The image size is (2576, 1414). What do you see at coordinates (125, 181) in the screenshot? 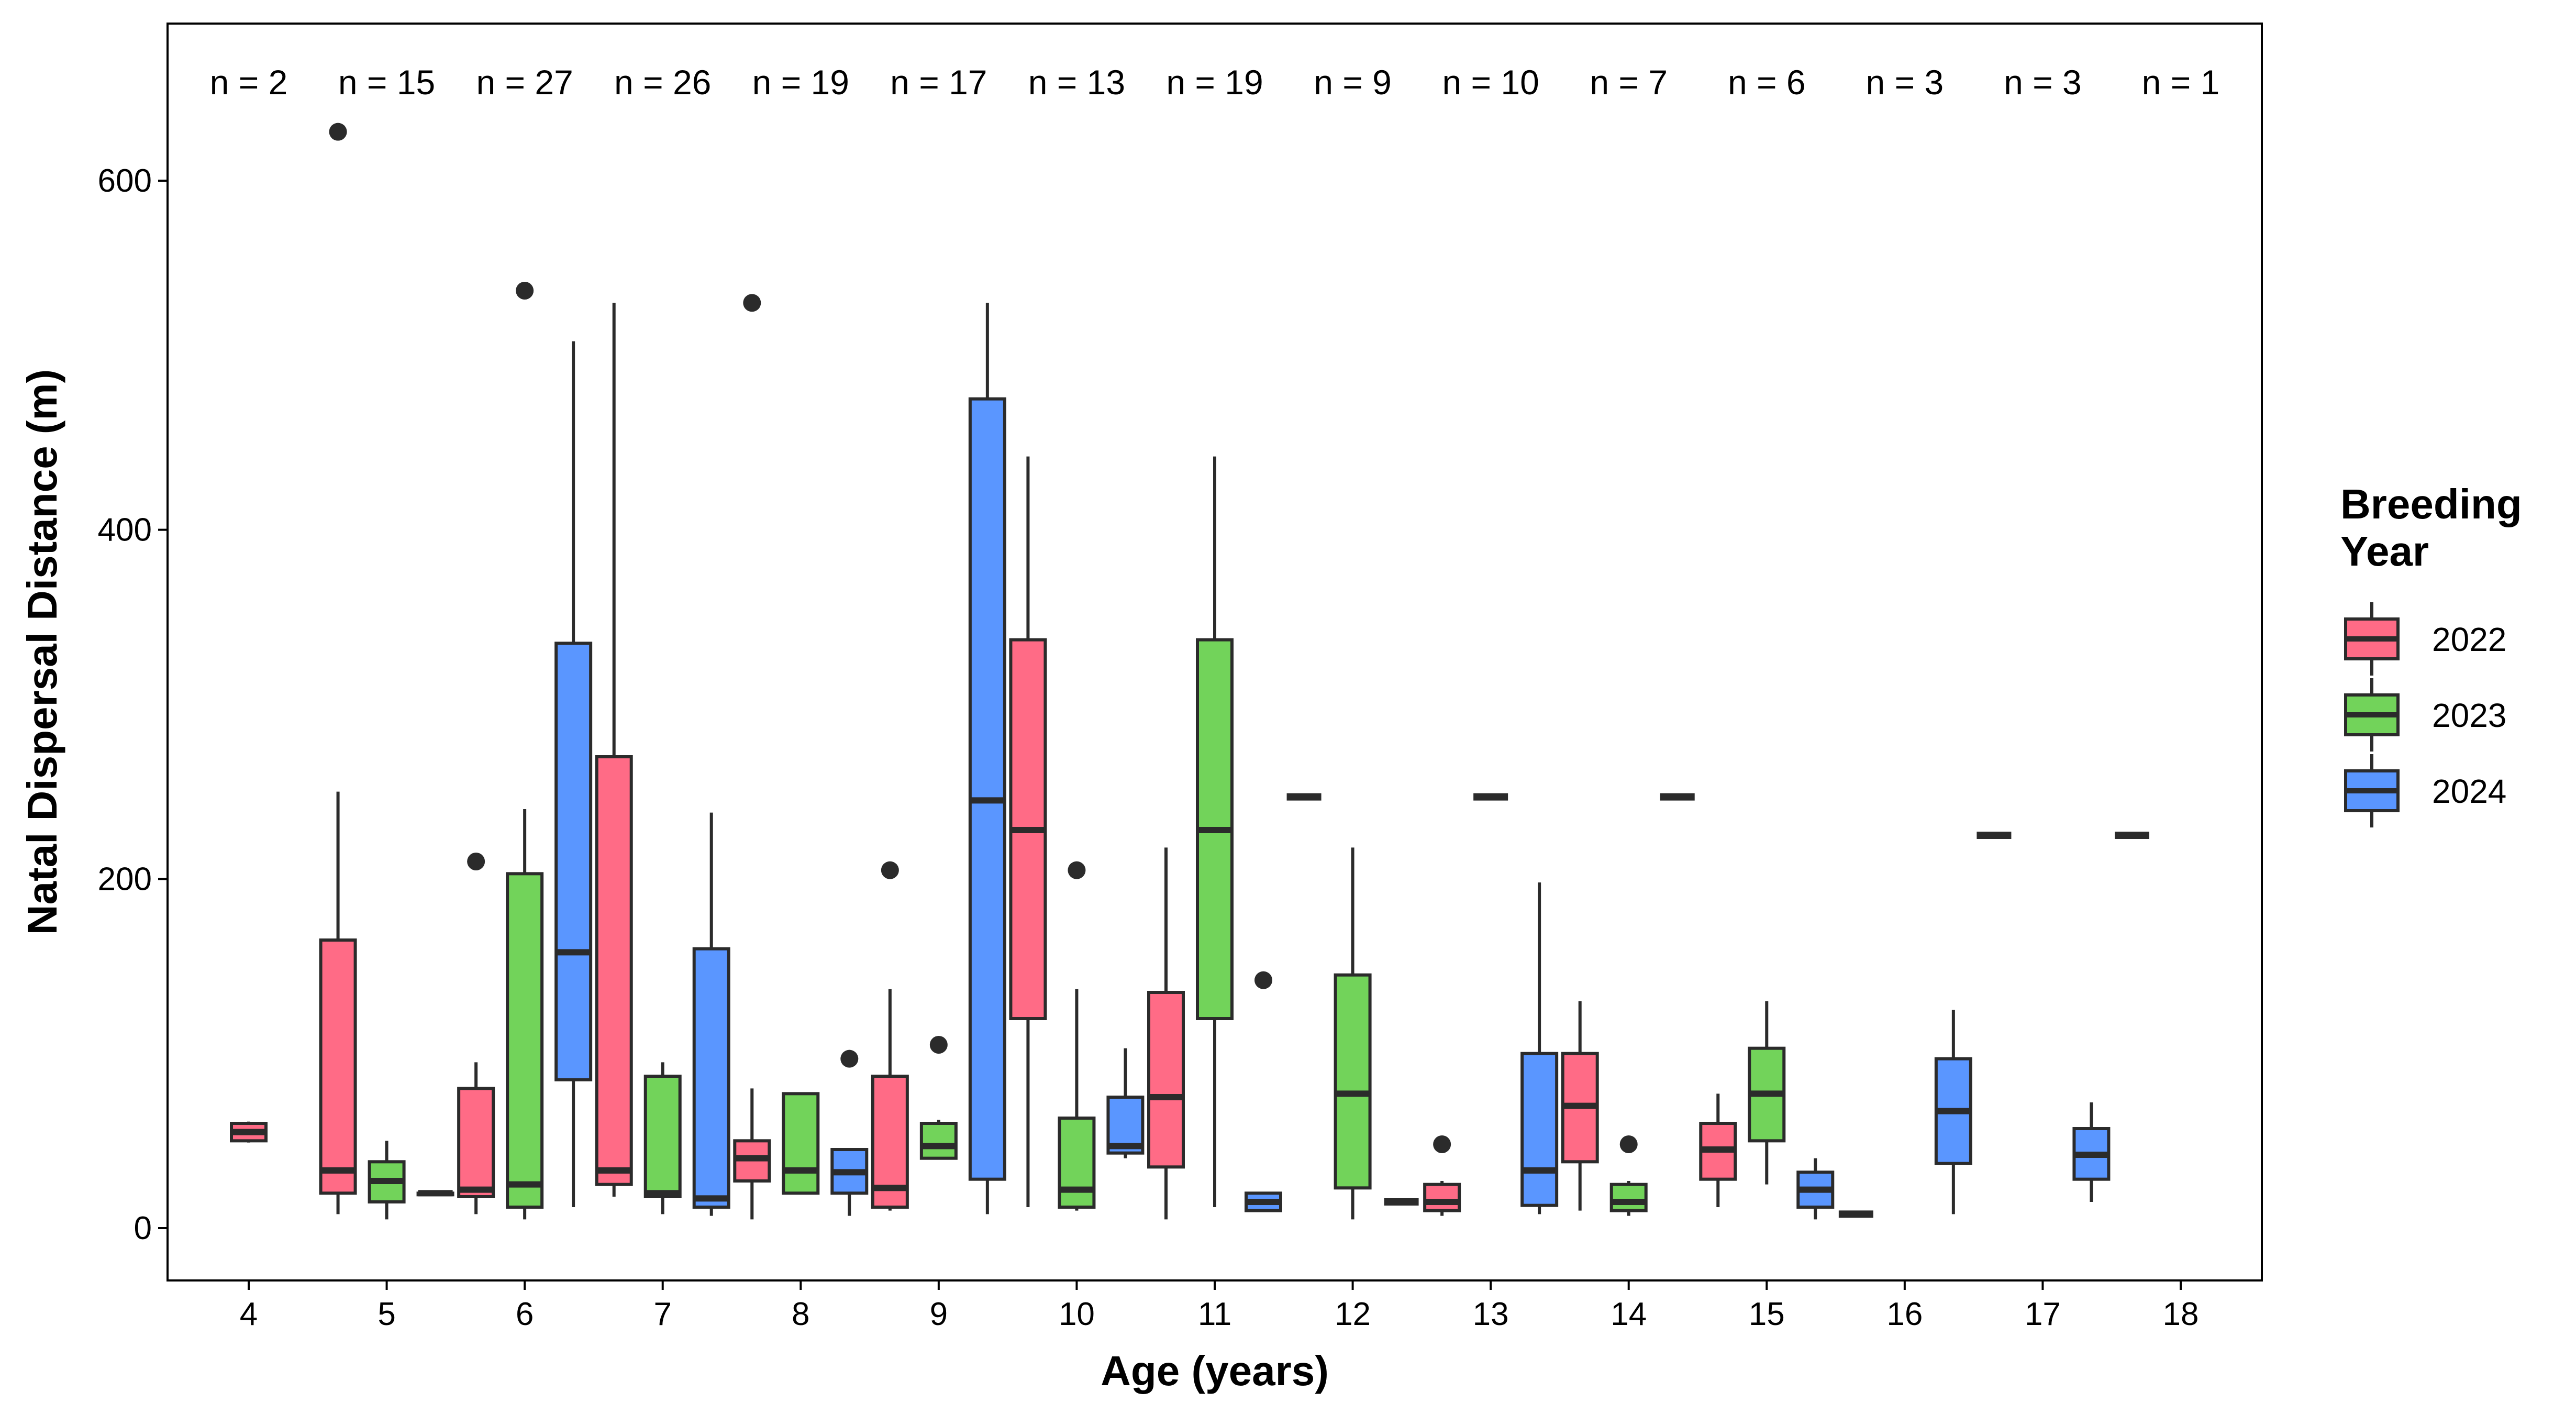
I see `y-tick-label: 600` at bounding box center [125, 181].